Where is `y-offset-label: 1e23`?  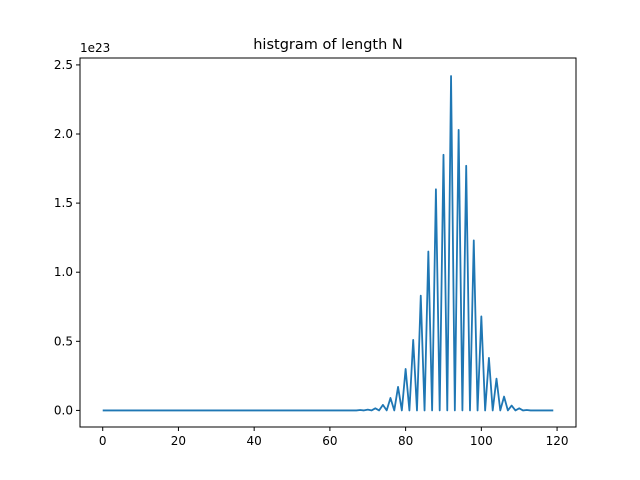 y-offset-label: 1e23 is located at coordinates (95, 48).